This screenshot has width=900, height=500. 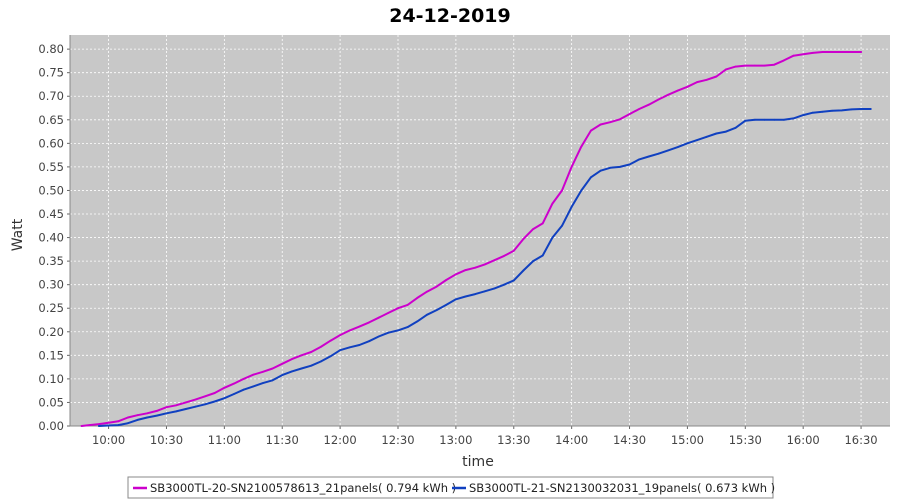 What do you see at coordinates (51, 426) in the screenshot?
I see `y-tick-label: 0.00` at bounding box center [51, 426].